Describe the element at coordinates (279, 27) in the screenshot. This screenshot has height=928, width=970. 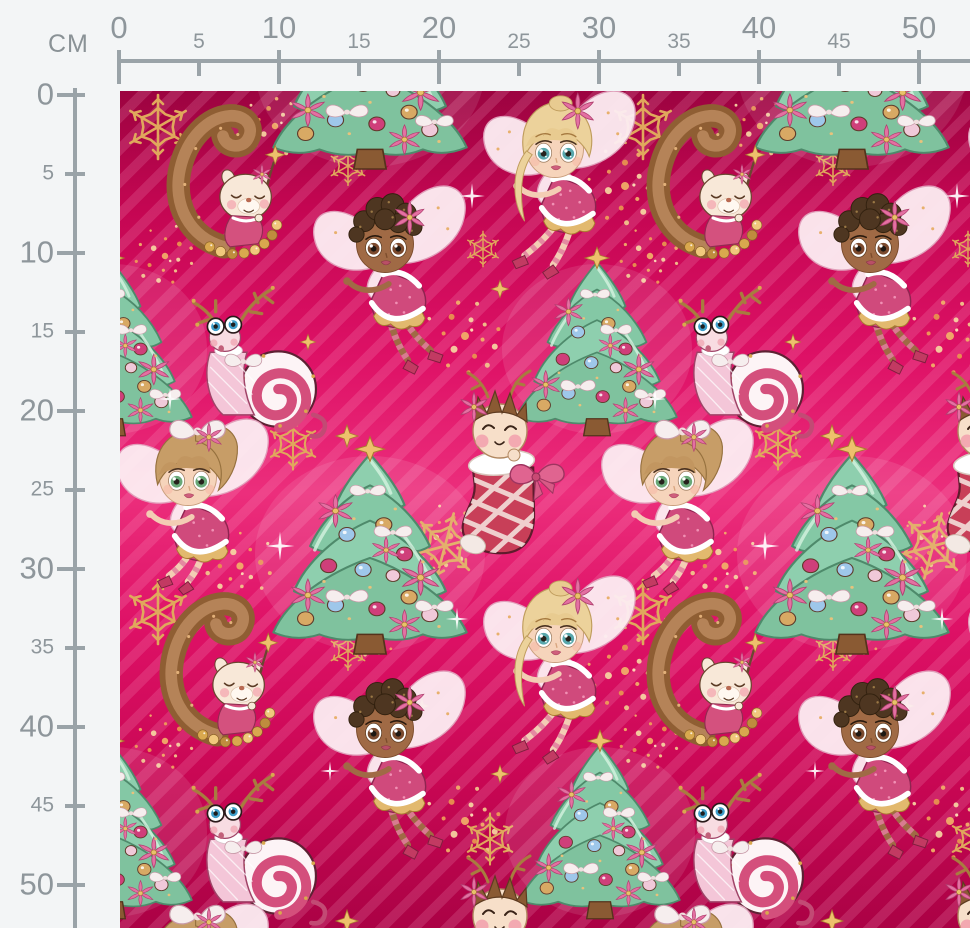
I see `top-ruler-label: 10` at that location.